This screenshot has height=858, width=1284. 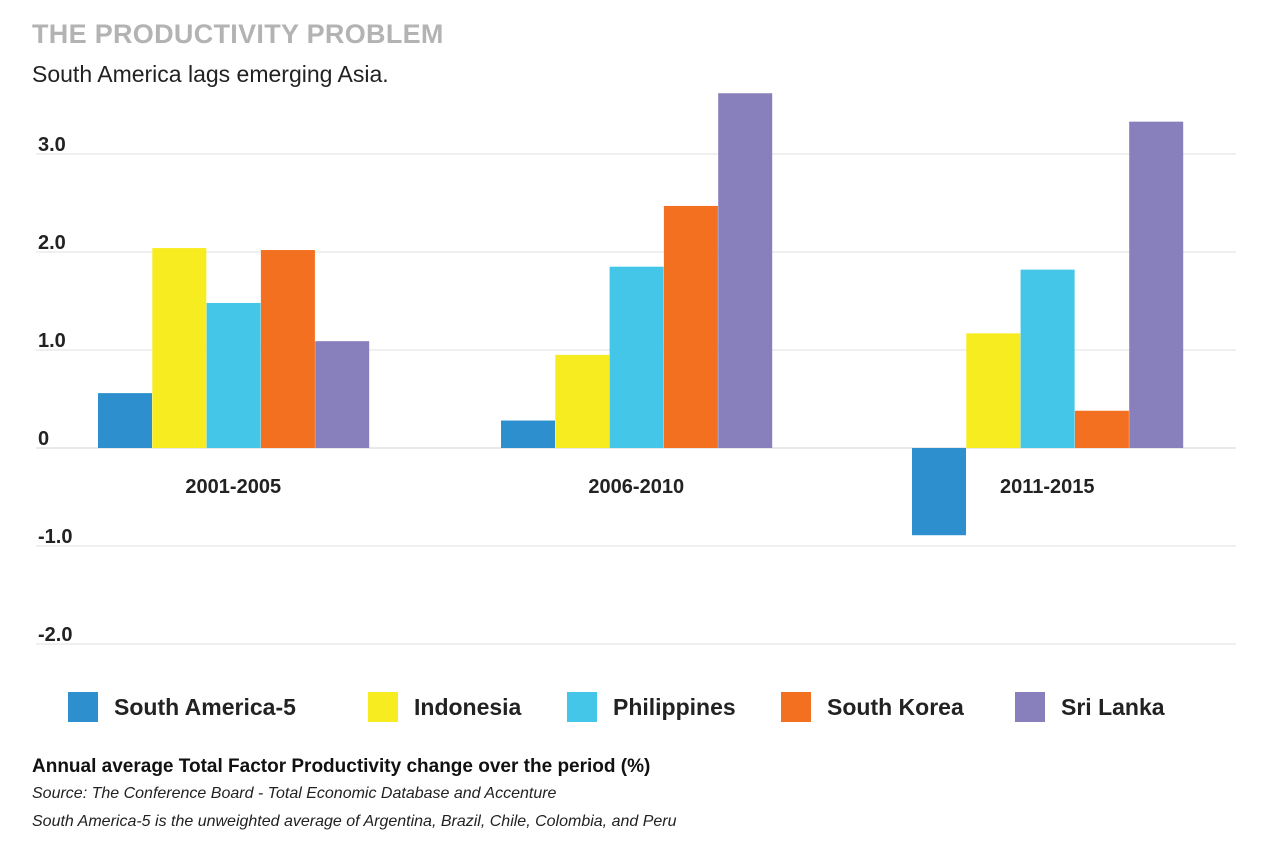 I want to click on y-tick-label: 0, so click(x=43, y=439).